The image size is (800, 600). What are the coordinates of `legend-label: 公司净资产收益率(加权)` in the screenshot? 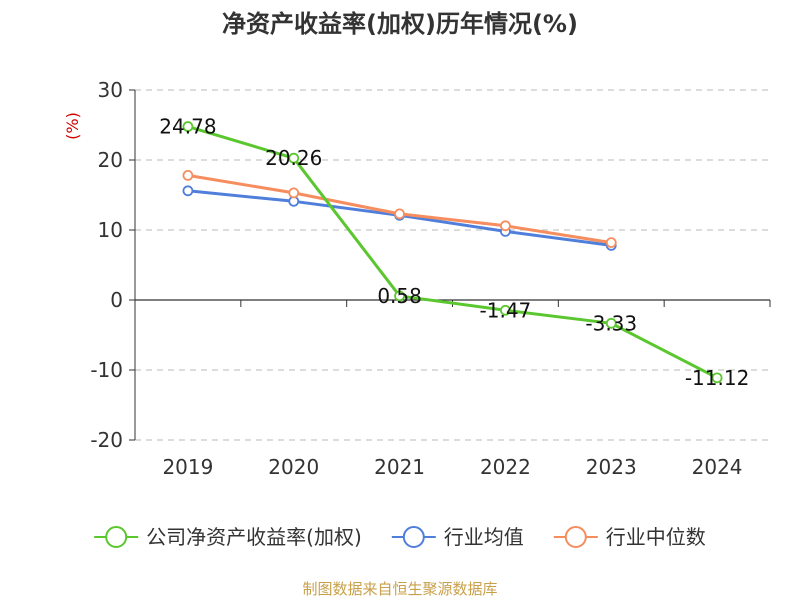 It's located at (254, 537).